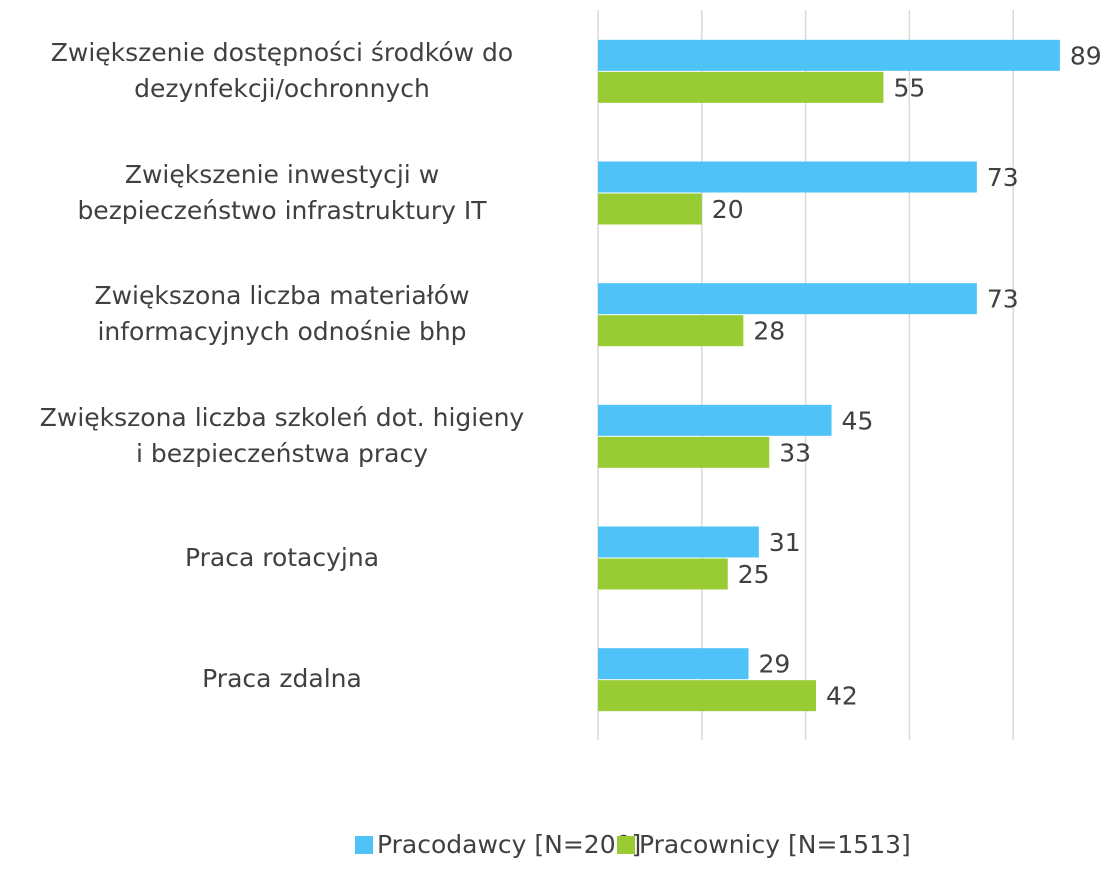 This screenshot has height=879, width=1109. Describe the element at coordinates (842, 696) in the screenshot. I see `data-label: 42` at that location.